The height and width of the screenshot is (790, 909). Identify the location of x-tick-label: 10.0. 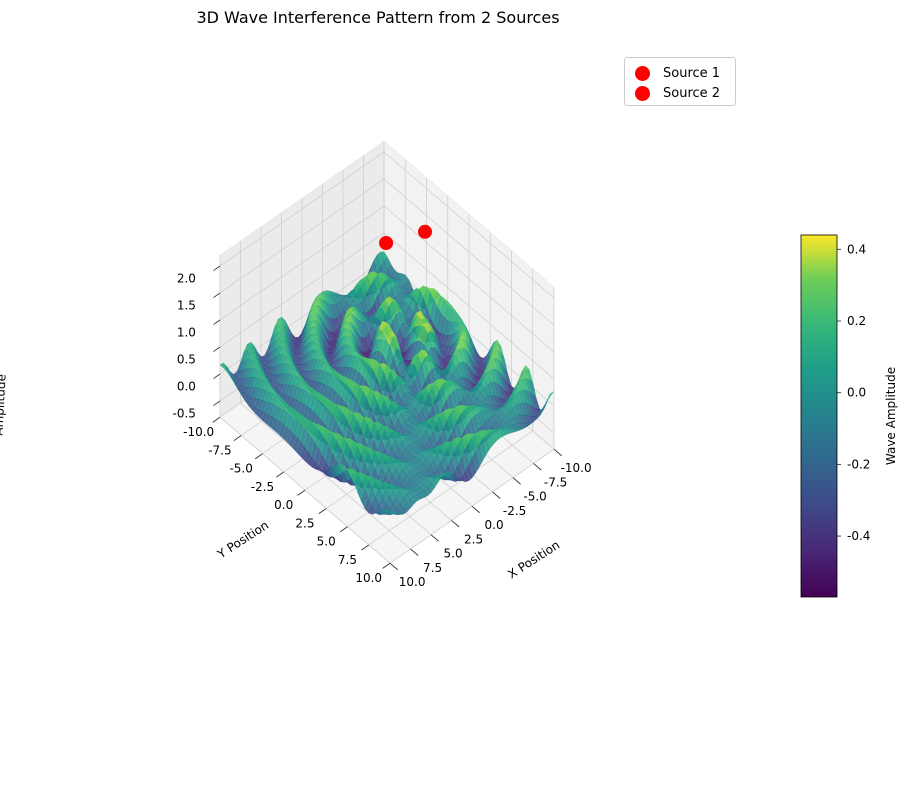
(368, 578).